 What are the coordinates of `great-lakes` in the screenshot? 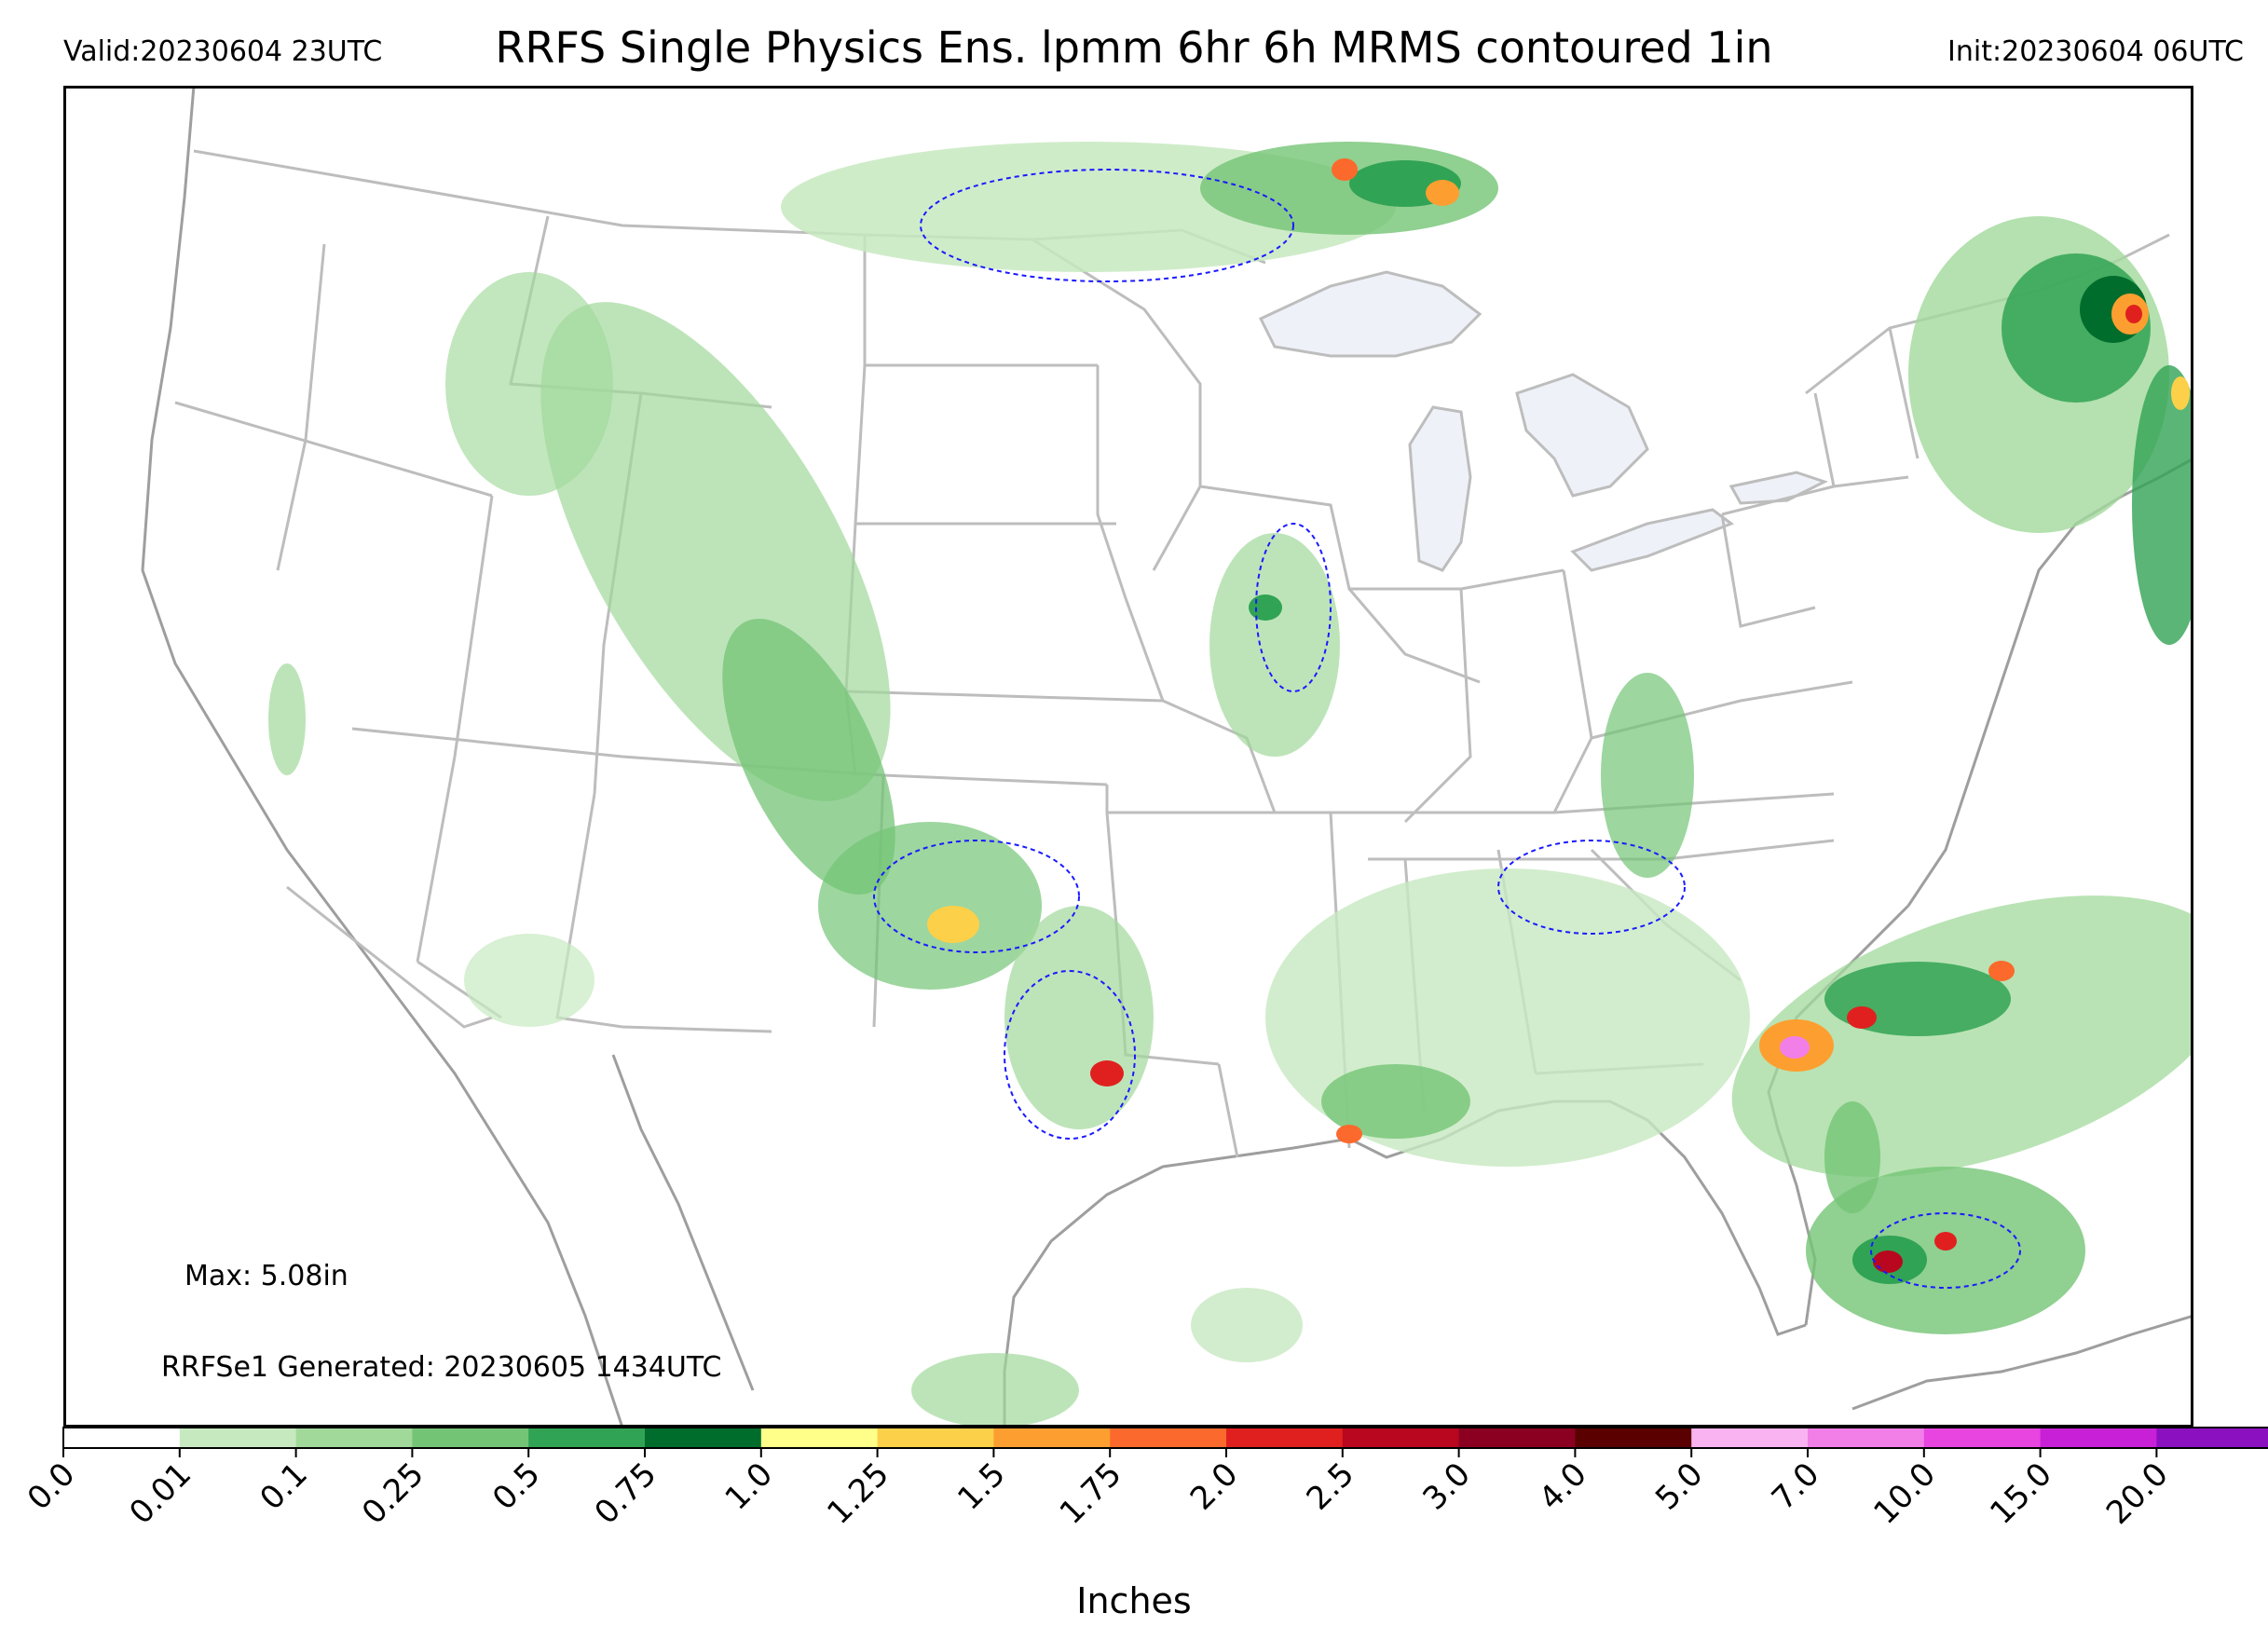 It's located at (1543, 421).